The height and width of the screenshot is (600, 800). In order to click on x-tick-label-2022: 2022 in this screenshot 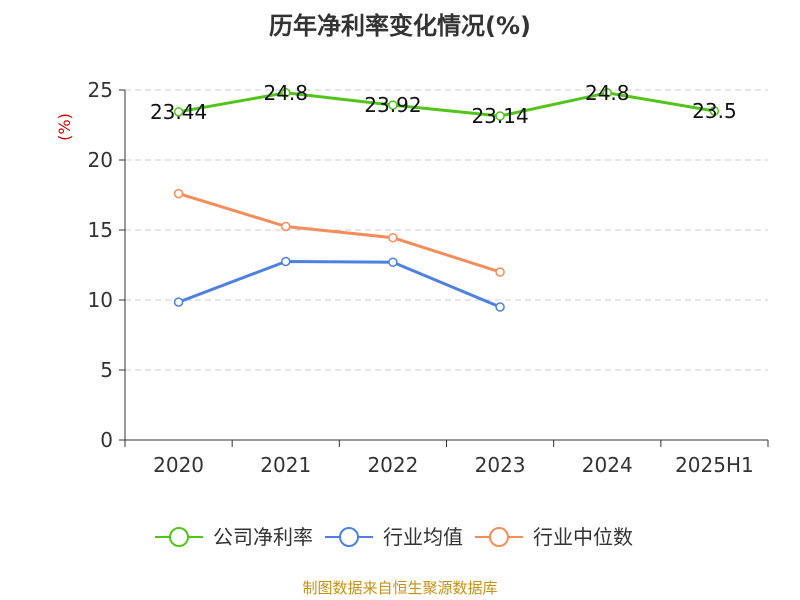, I will do `click(392, 465)`.